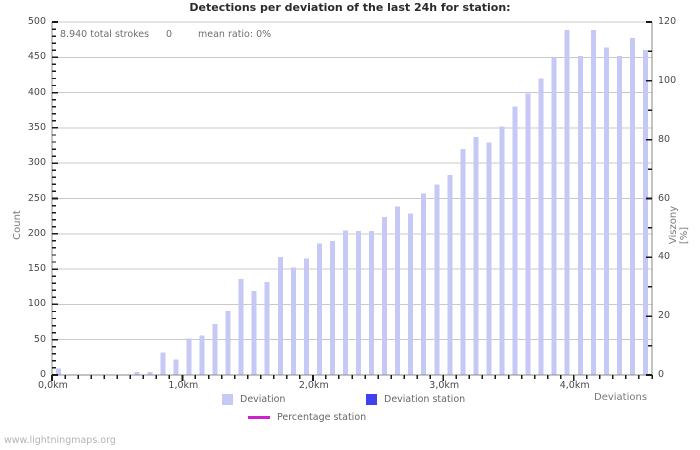  I want to click on x-tick-label-deviation: 2,0km, so click(313, 385).